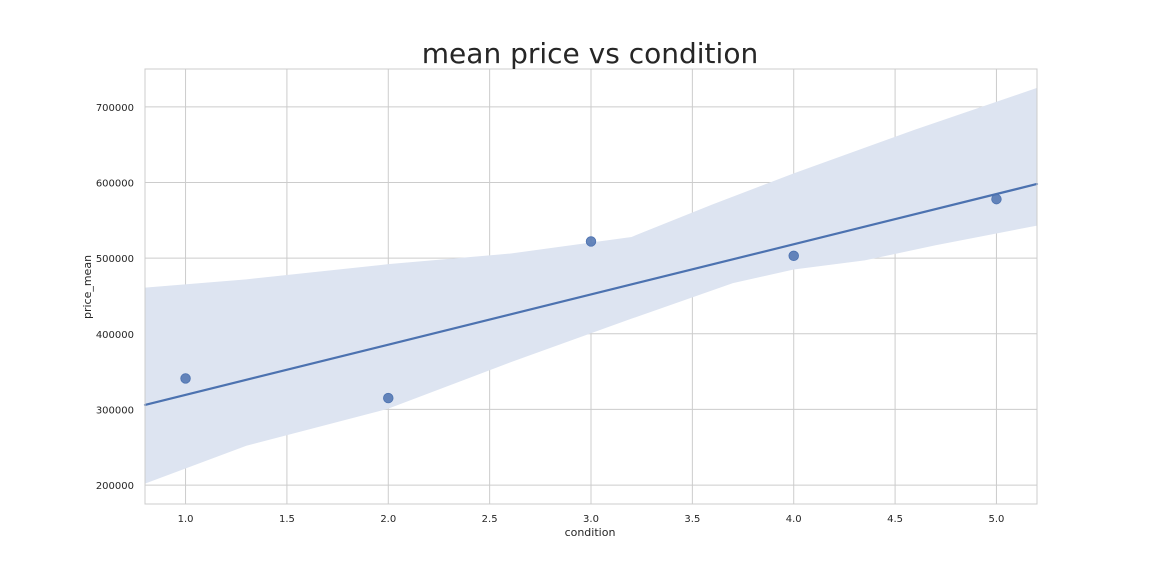 This screenshot has width=1152, height=576. I want to click on x-tick-labels: 1.0 1.5 2.0 2.5 3.0 3.5 4.0 4.5 5.0, so click(591, 519).